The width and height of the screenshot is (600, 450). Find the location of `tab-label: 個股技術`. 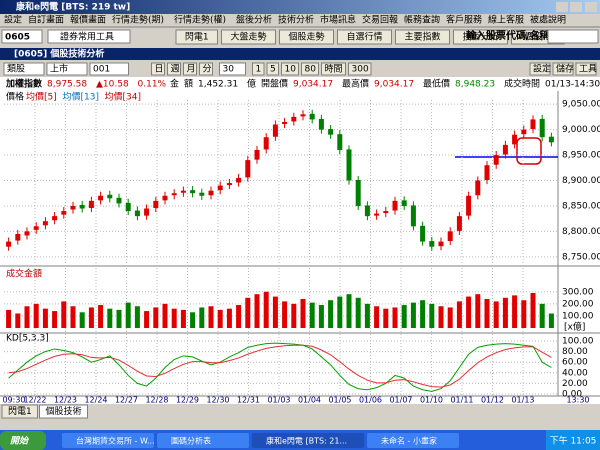

tab-label: 個股技術 is located at coordinates (64, 411).